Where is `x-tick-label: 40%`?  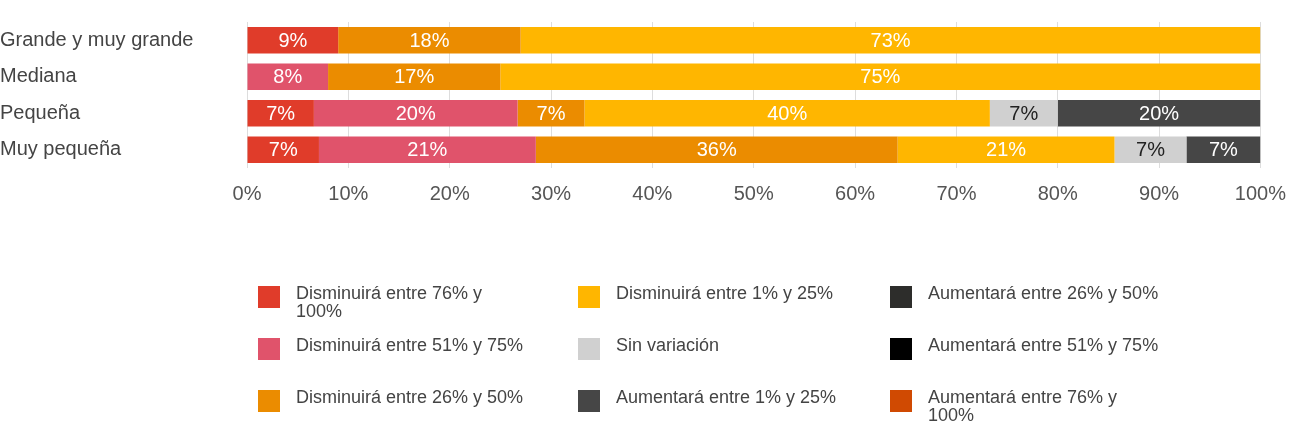
x-tick-label: 40% is located at coordinates (652, 192).